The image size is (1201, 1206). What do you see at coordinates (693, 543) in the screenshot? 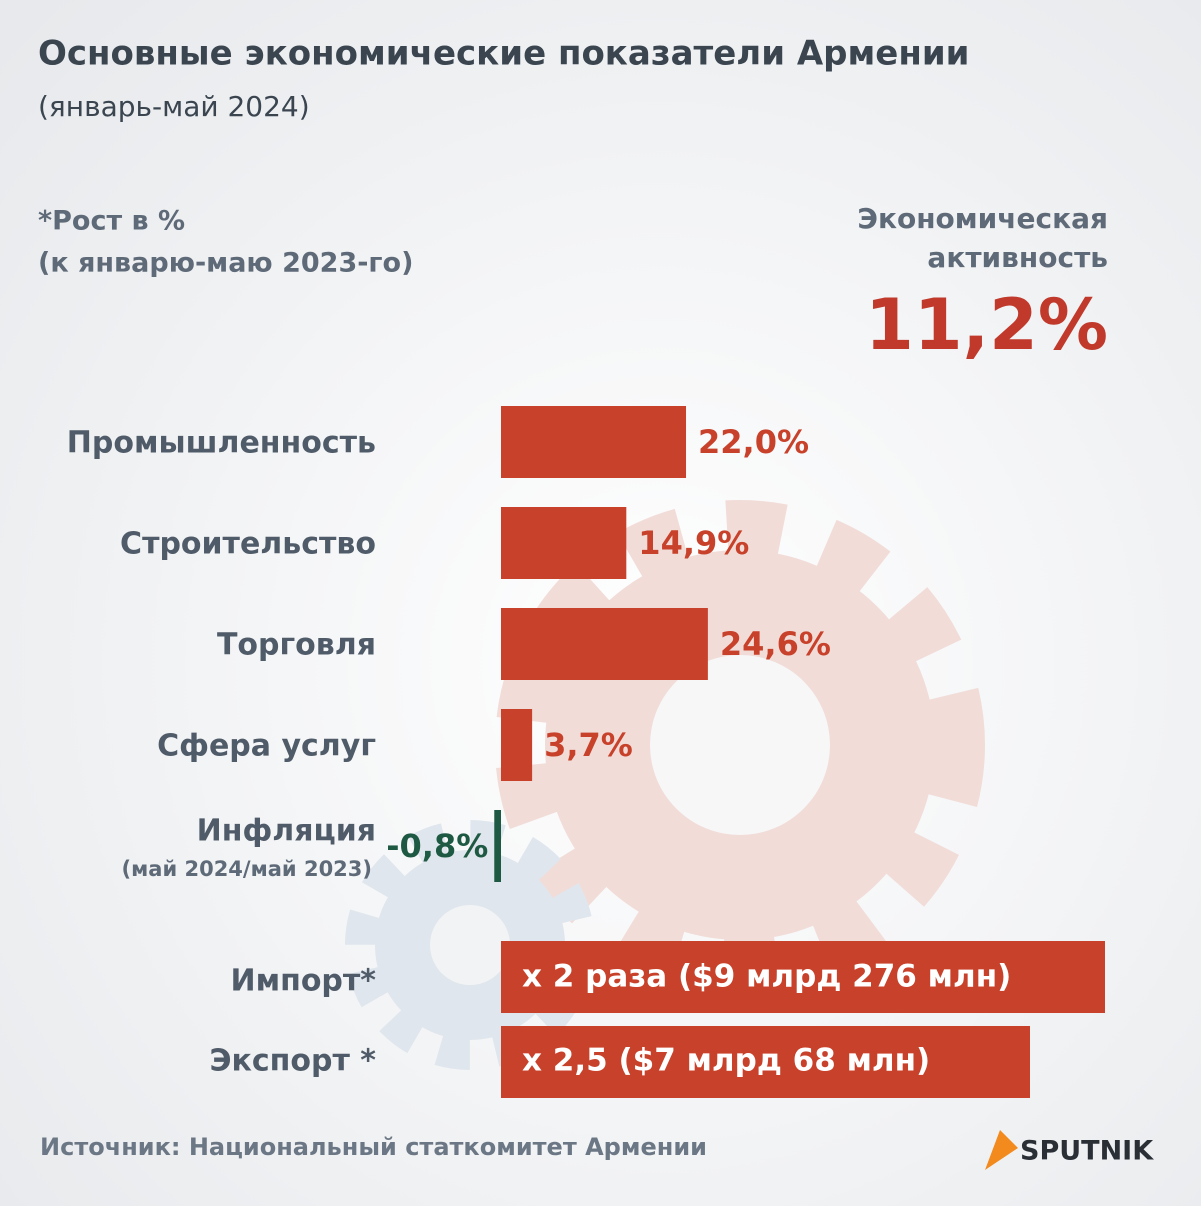
I see `value-label: 14,9%` at bounding box center [693, 543].